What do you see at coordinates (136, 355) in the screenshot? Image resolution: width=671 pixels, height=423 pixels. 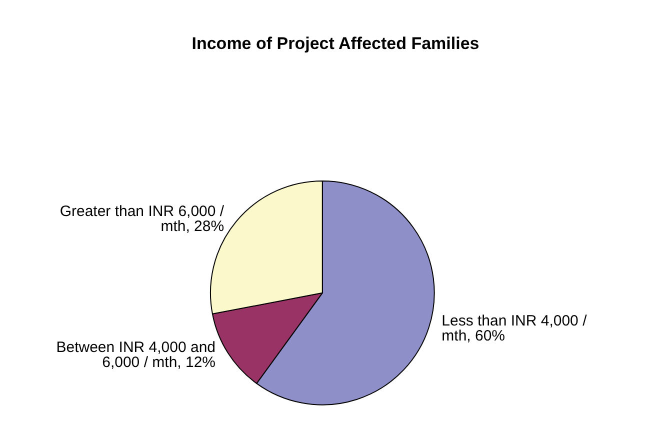 I see `slice-label: Between INR 4,000 and 6,000 / mth, 12%` at bounding box center [136, 355].